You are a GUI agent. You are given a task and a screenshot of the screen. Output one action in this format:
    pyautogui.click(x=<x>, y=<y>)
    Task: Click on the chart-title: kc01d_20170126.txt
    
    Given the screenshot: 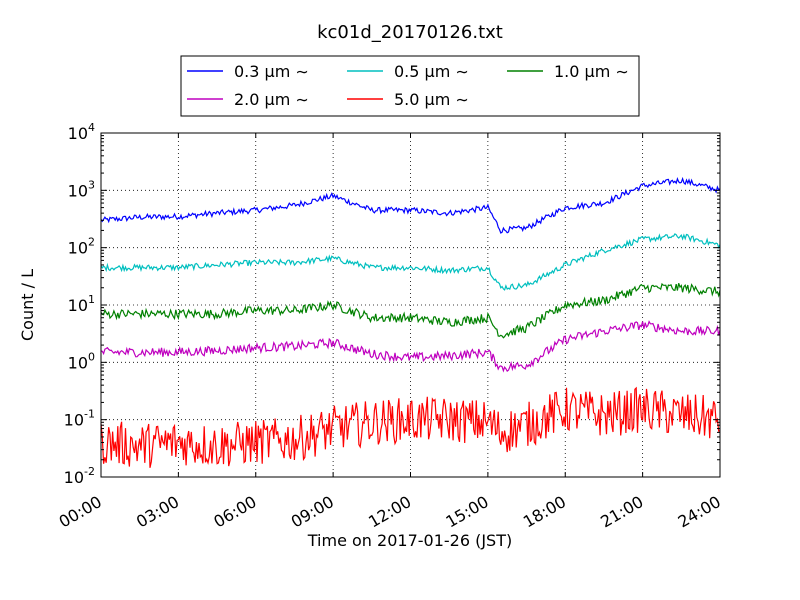 What is the action you would take?
    pyautogui.click(x=410, y=32)
    